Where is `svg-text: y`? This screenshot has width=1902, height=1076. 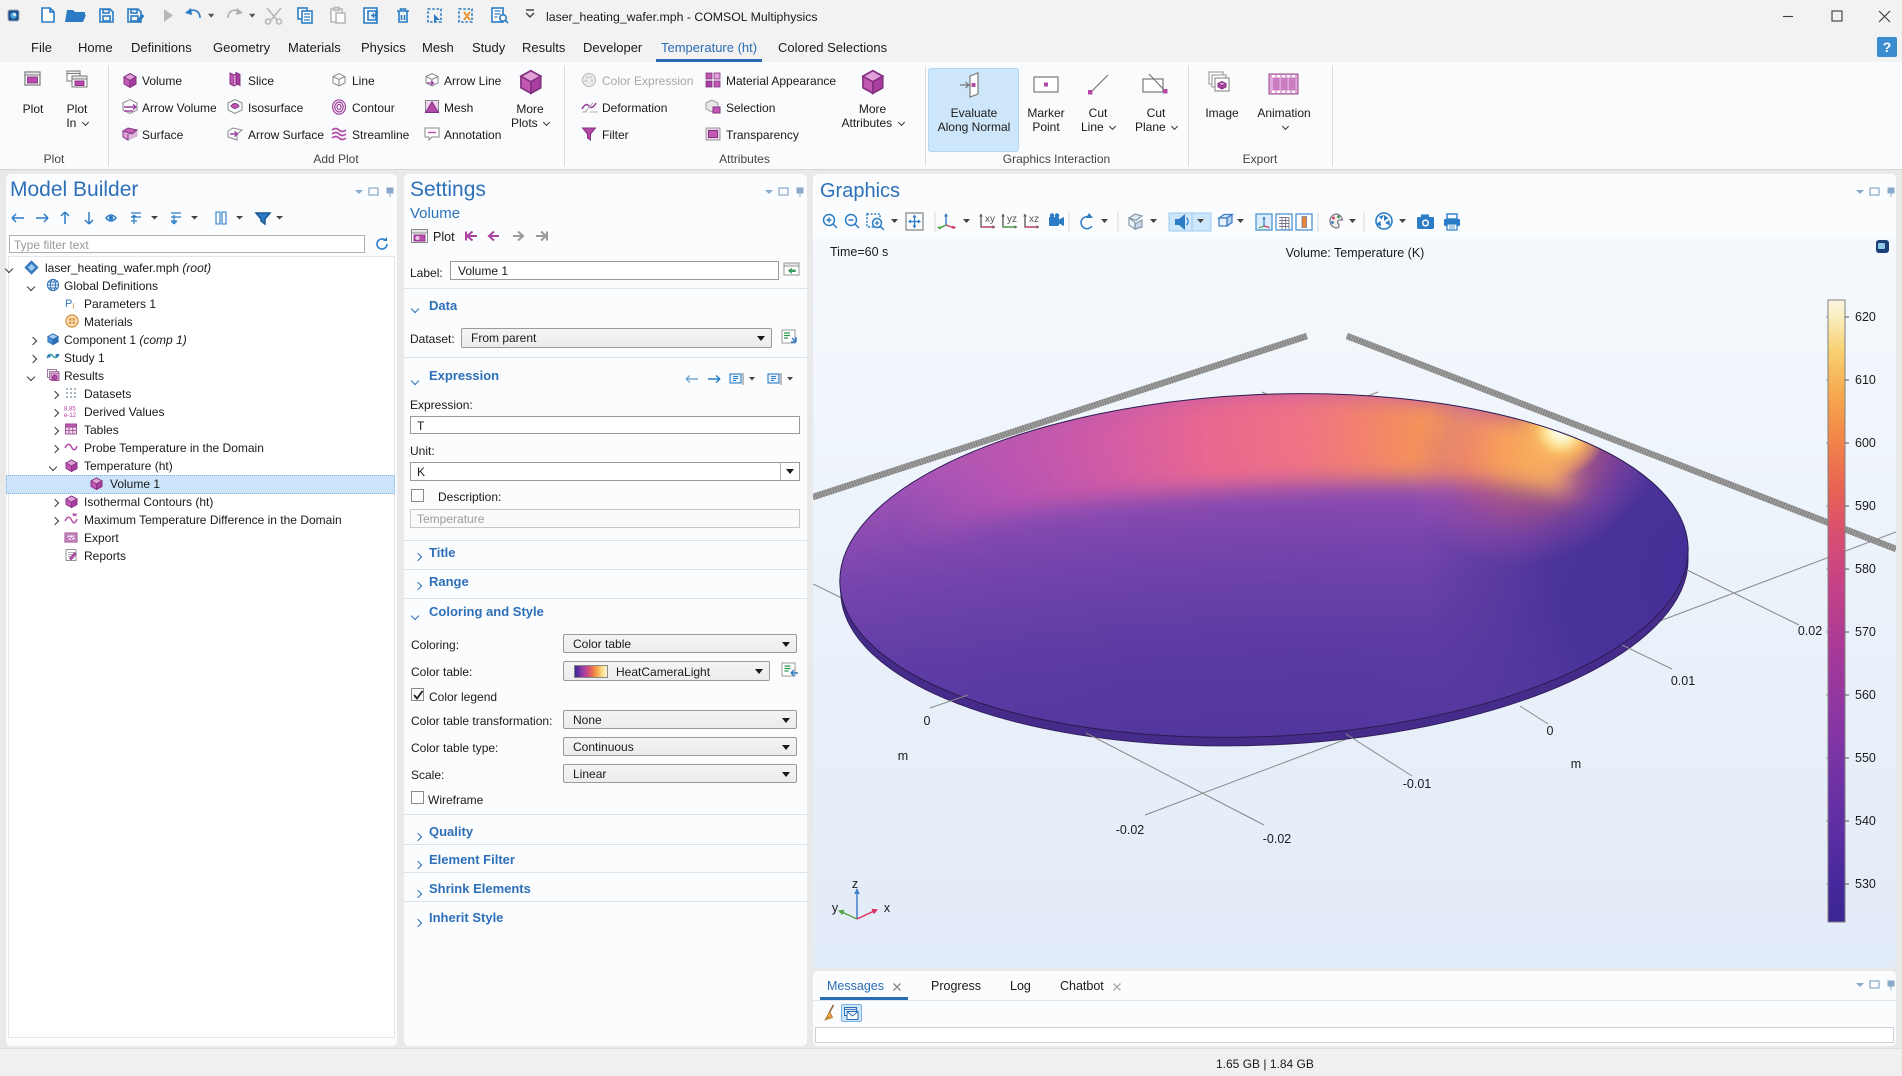
svg-text: y is located at coordinates (835, 908).